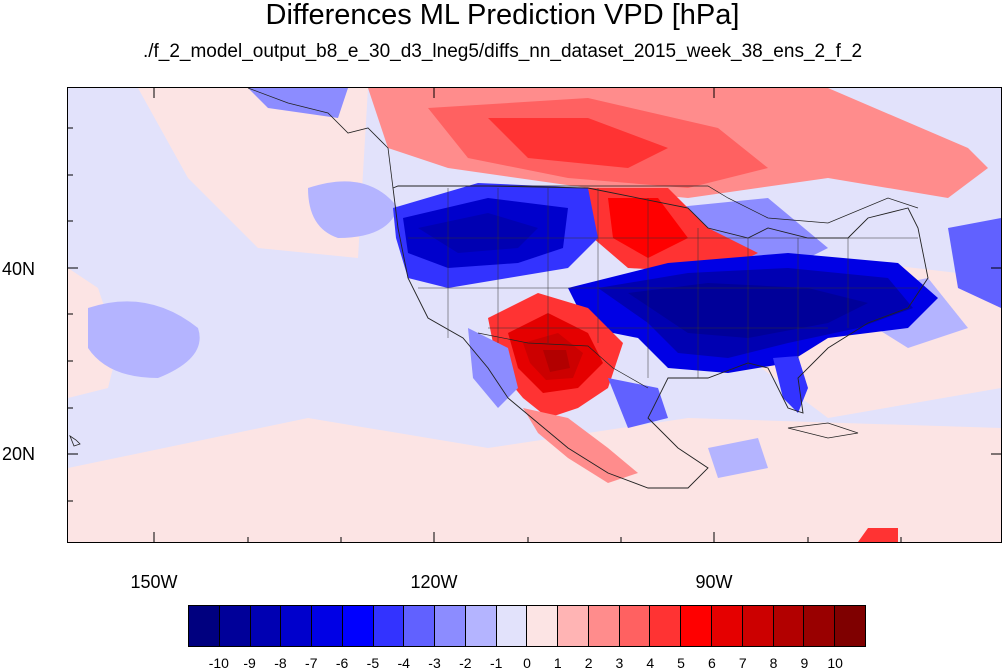 The height and width of the screenshot is (672, 1005). What do you see at coordinates (19, 454) in the screenshot?
I see `y-tick-label-20n: 20N` at bounding box center [19, 454].